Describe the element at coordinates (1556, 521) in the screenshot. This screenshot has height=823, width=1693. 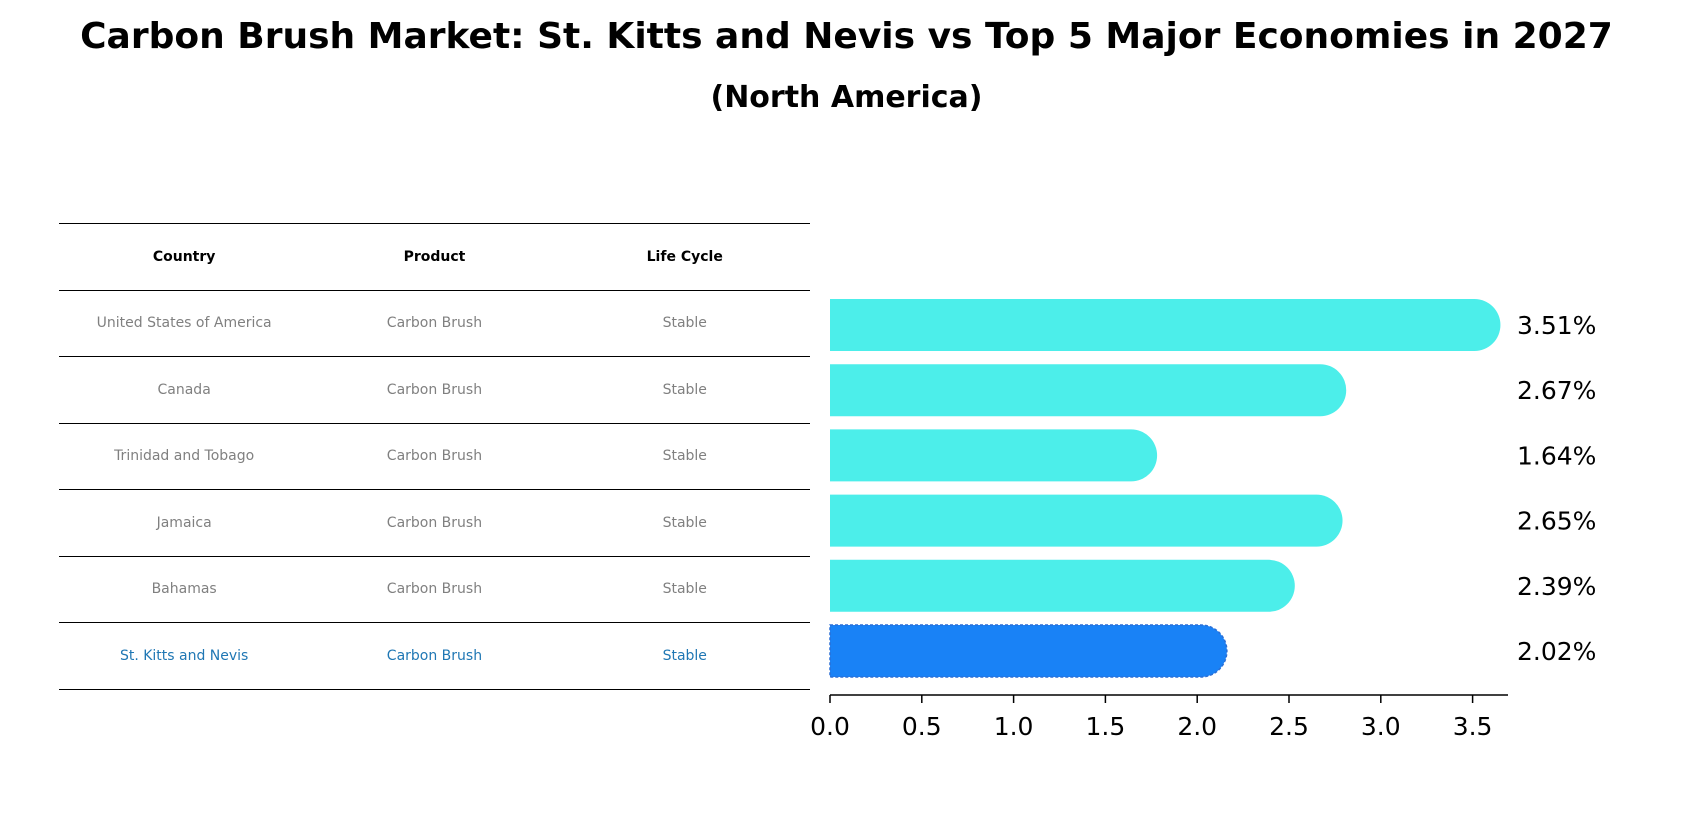
I see `value-label: 2.65%` at that location.